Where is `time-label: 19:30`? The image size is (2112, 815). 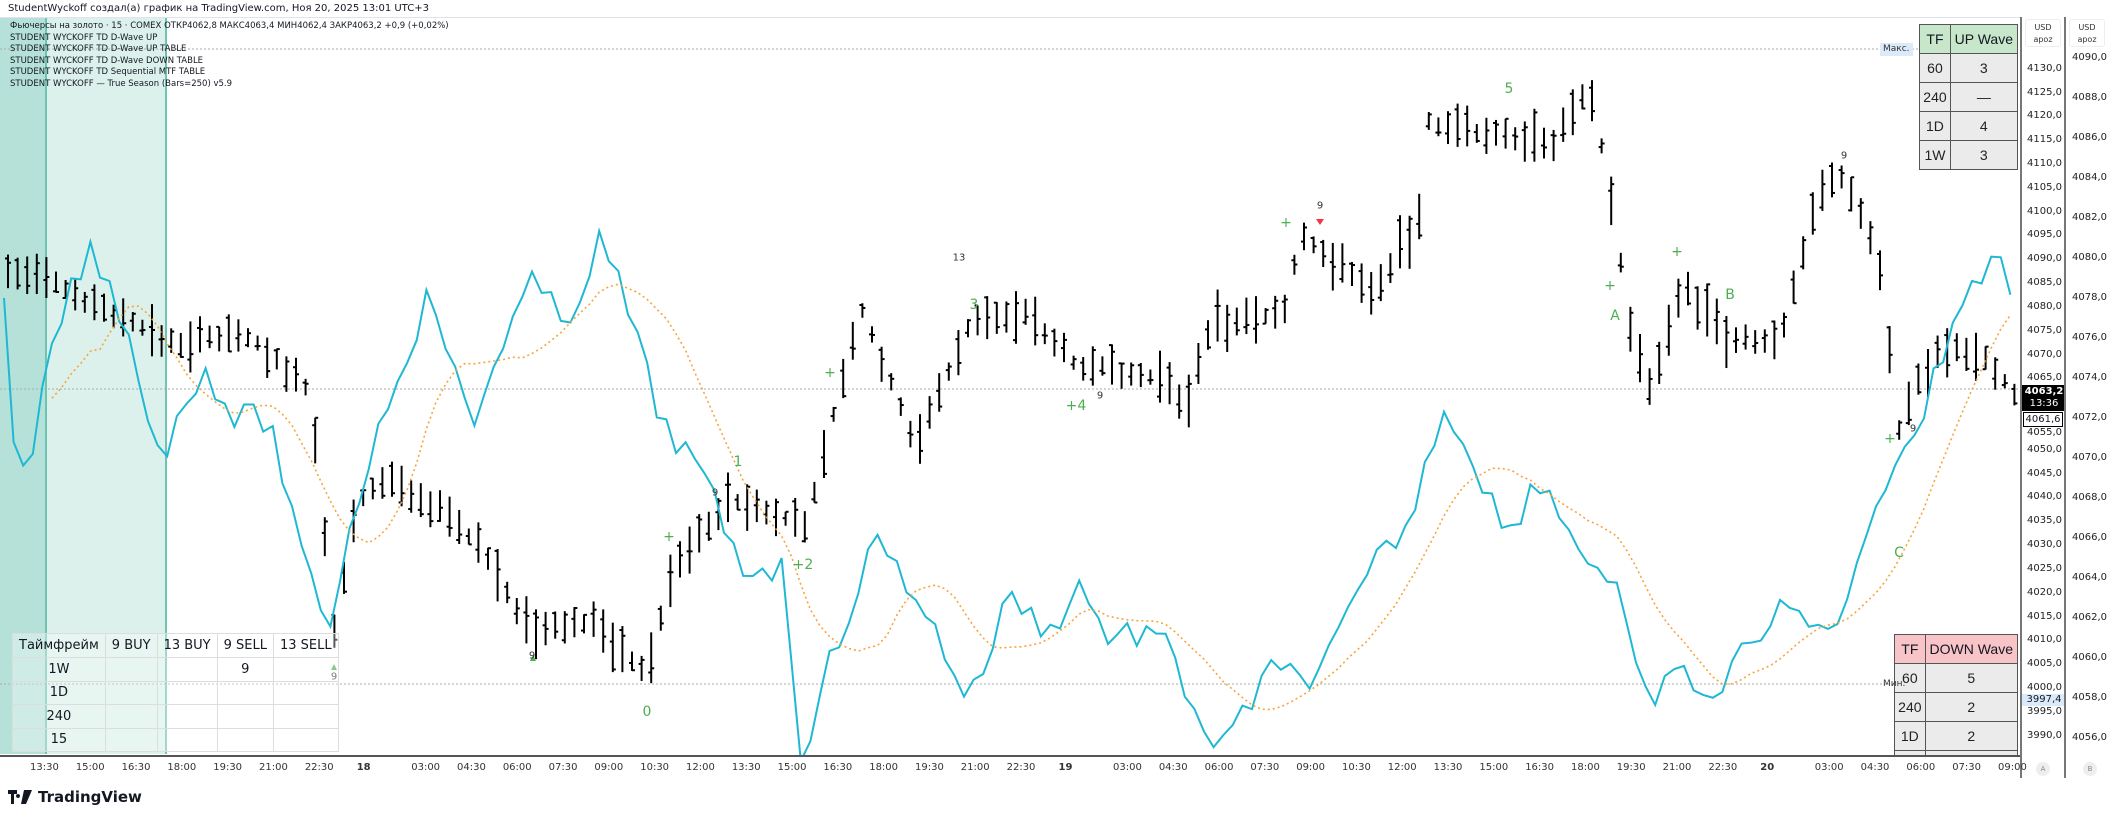
time-label: 19:30 is located at coordinates (929, 767).